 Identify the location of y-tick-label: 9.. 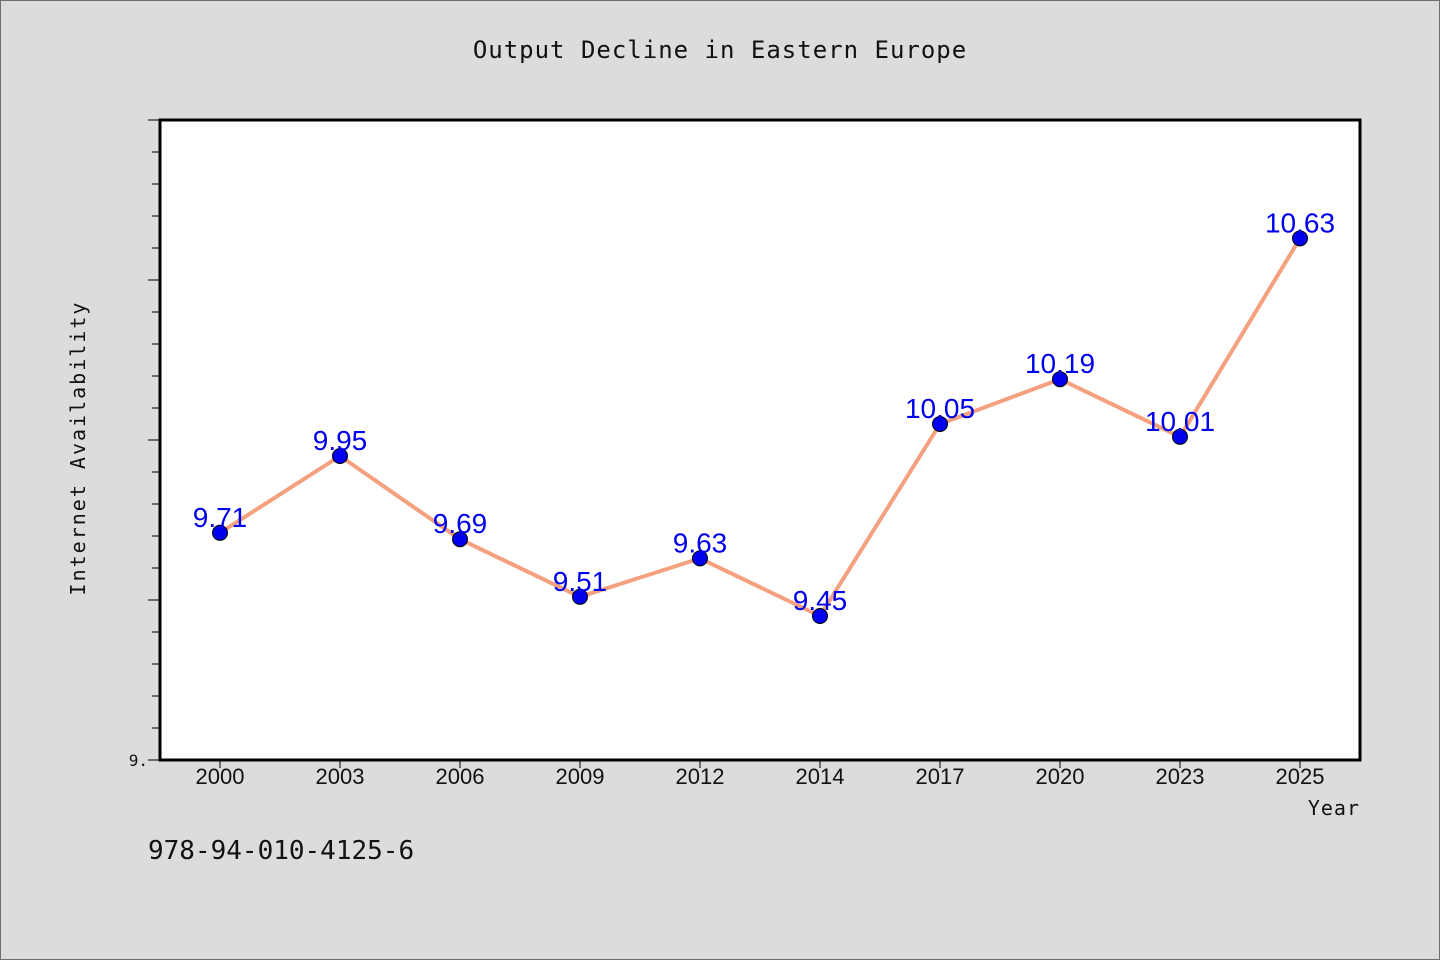
(138, 760).